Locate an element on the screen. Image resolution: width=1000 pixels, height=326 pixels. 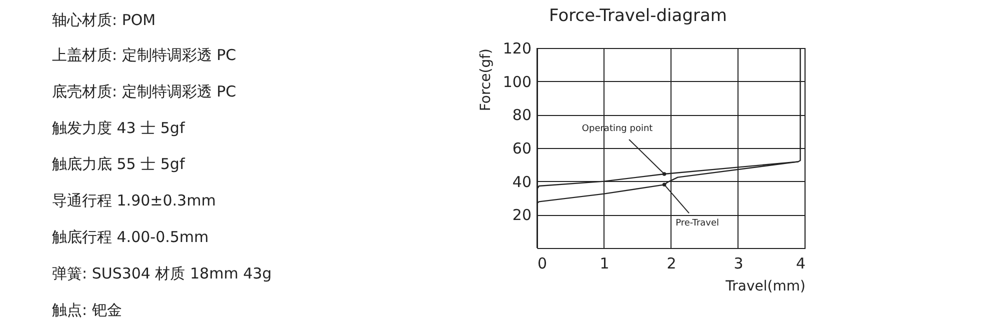
x-axis-title: Travel(mm) is located at coordinates (765, 286).